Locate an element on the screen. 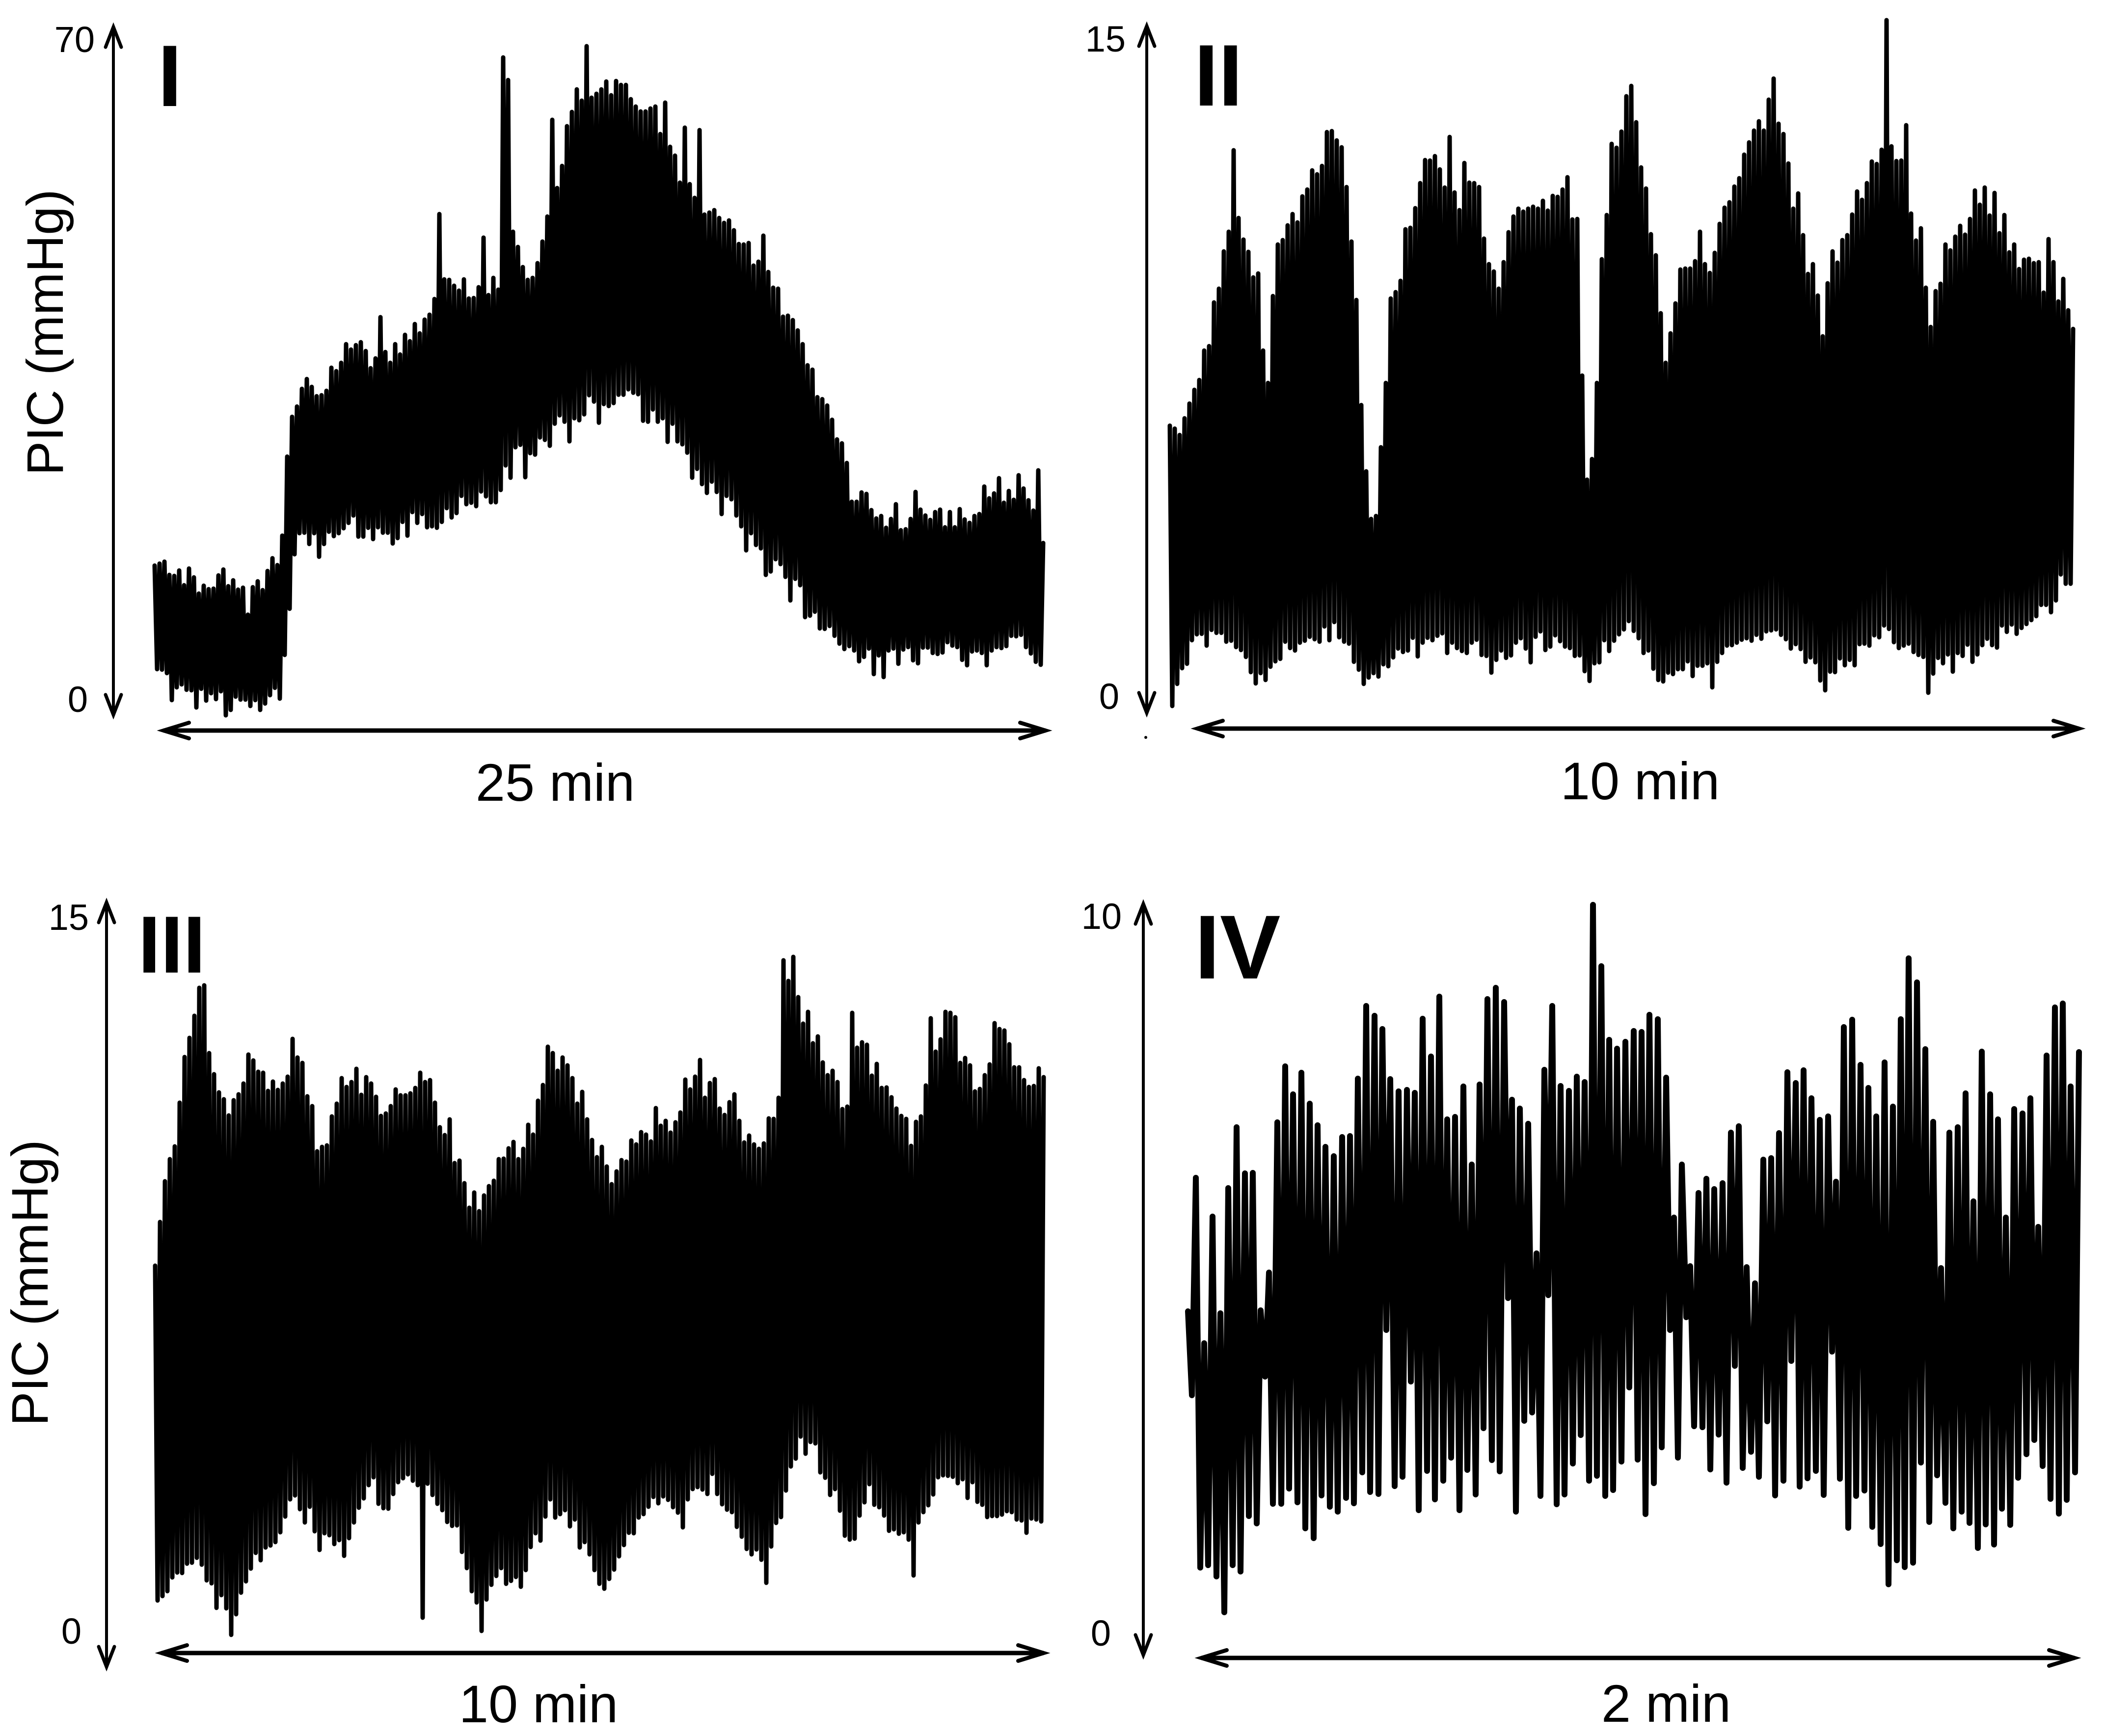  svg-text: II is located at coordinates (1218, 75).